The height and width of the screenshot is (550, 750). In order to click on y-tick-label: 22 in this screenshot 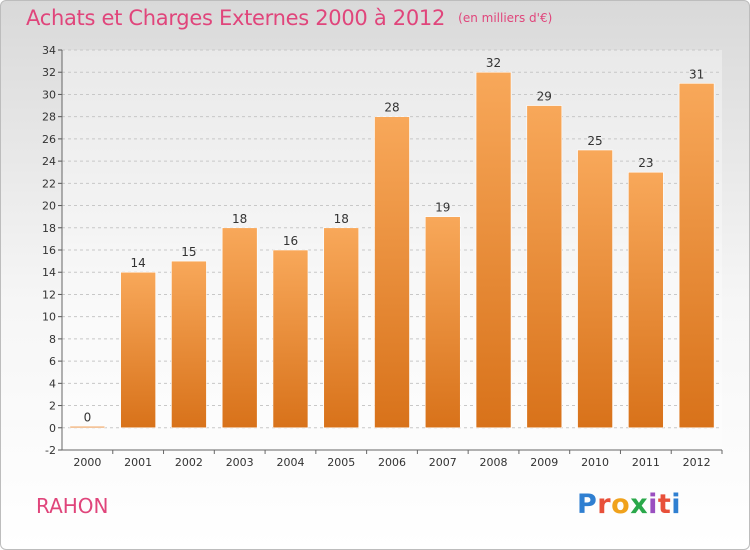, I will do `click(49, 183)`.